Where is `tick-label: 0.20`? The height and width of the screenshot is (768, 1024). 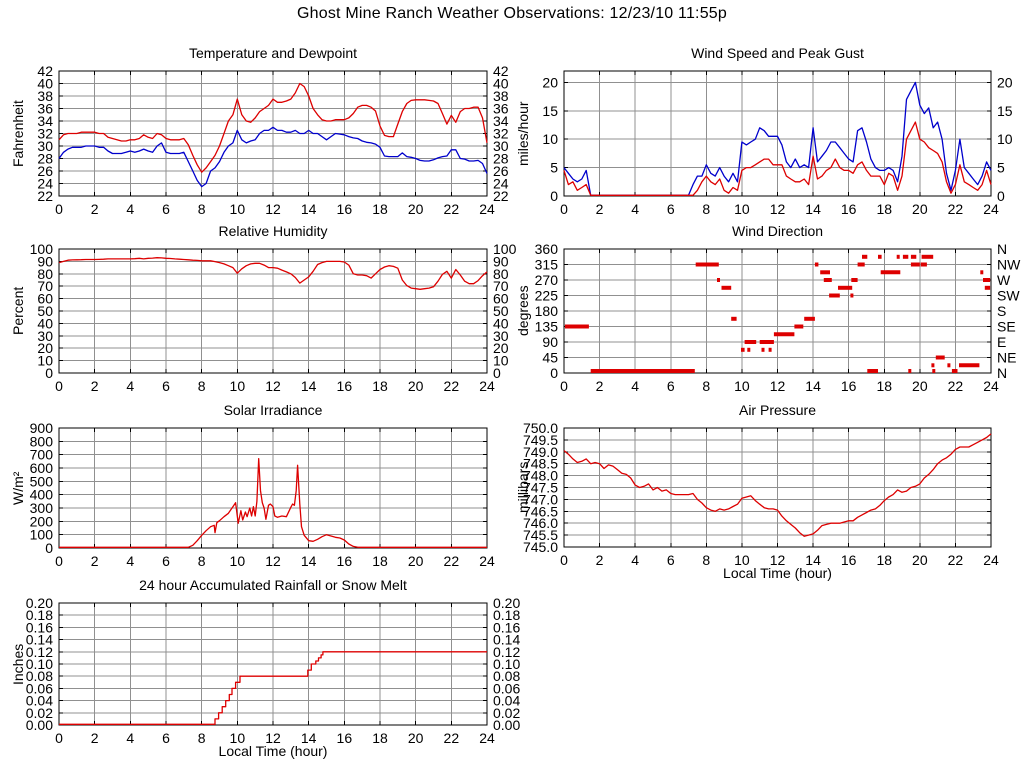 tick-label: 0.20 is located at coordinates (506, 603).